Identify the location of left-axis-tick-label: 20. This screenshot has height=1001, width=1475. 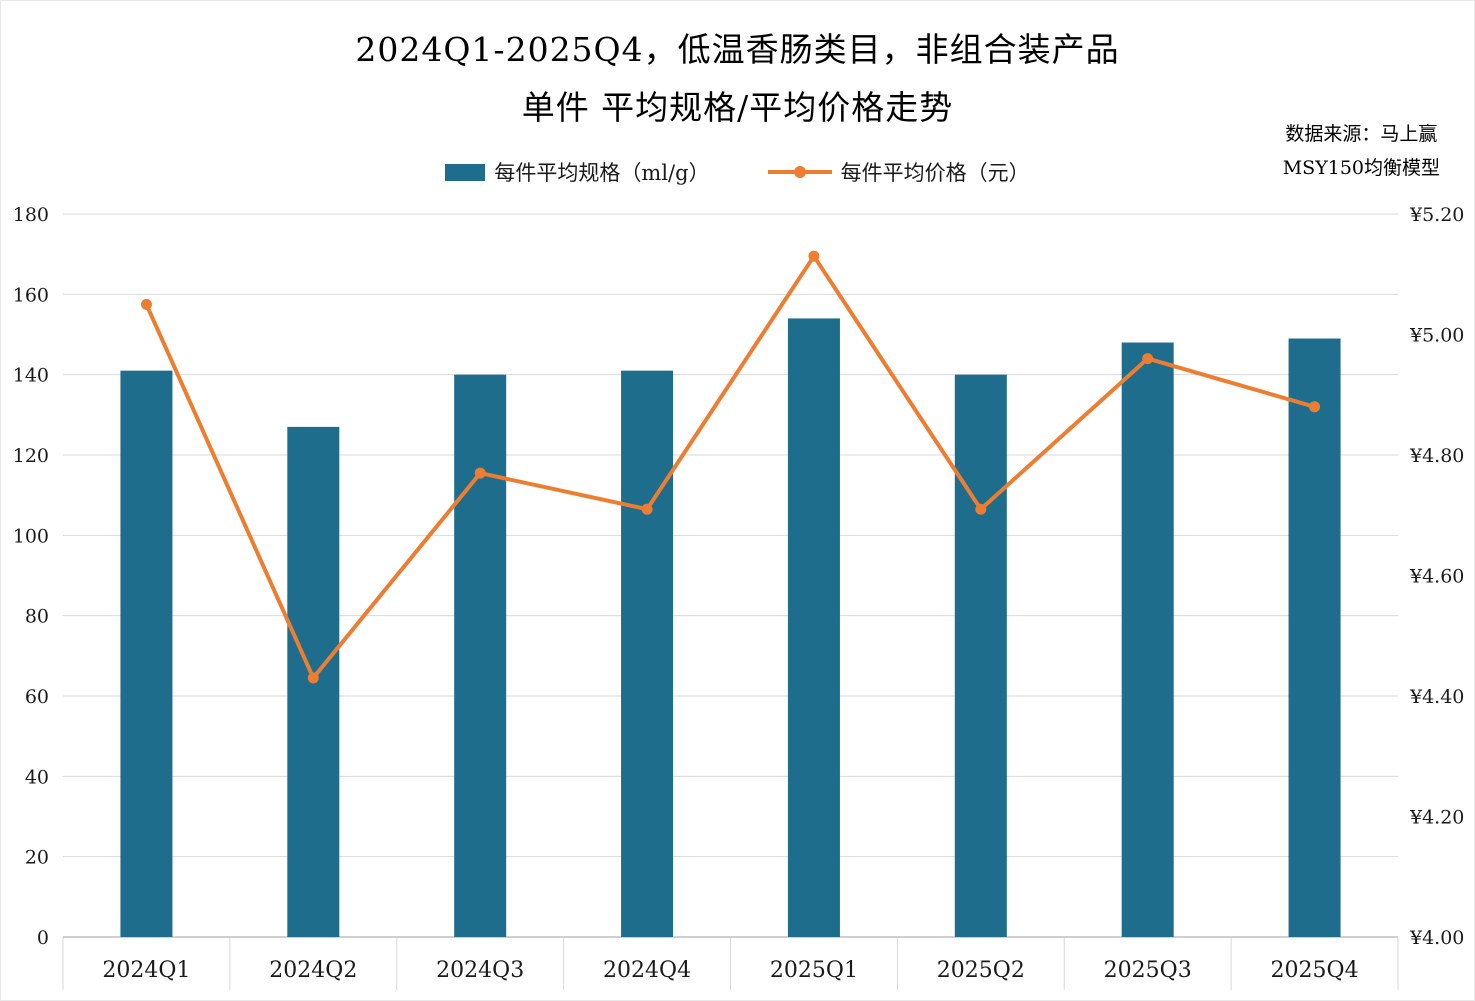
(37, 858).